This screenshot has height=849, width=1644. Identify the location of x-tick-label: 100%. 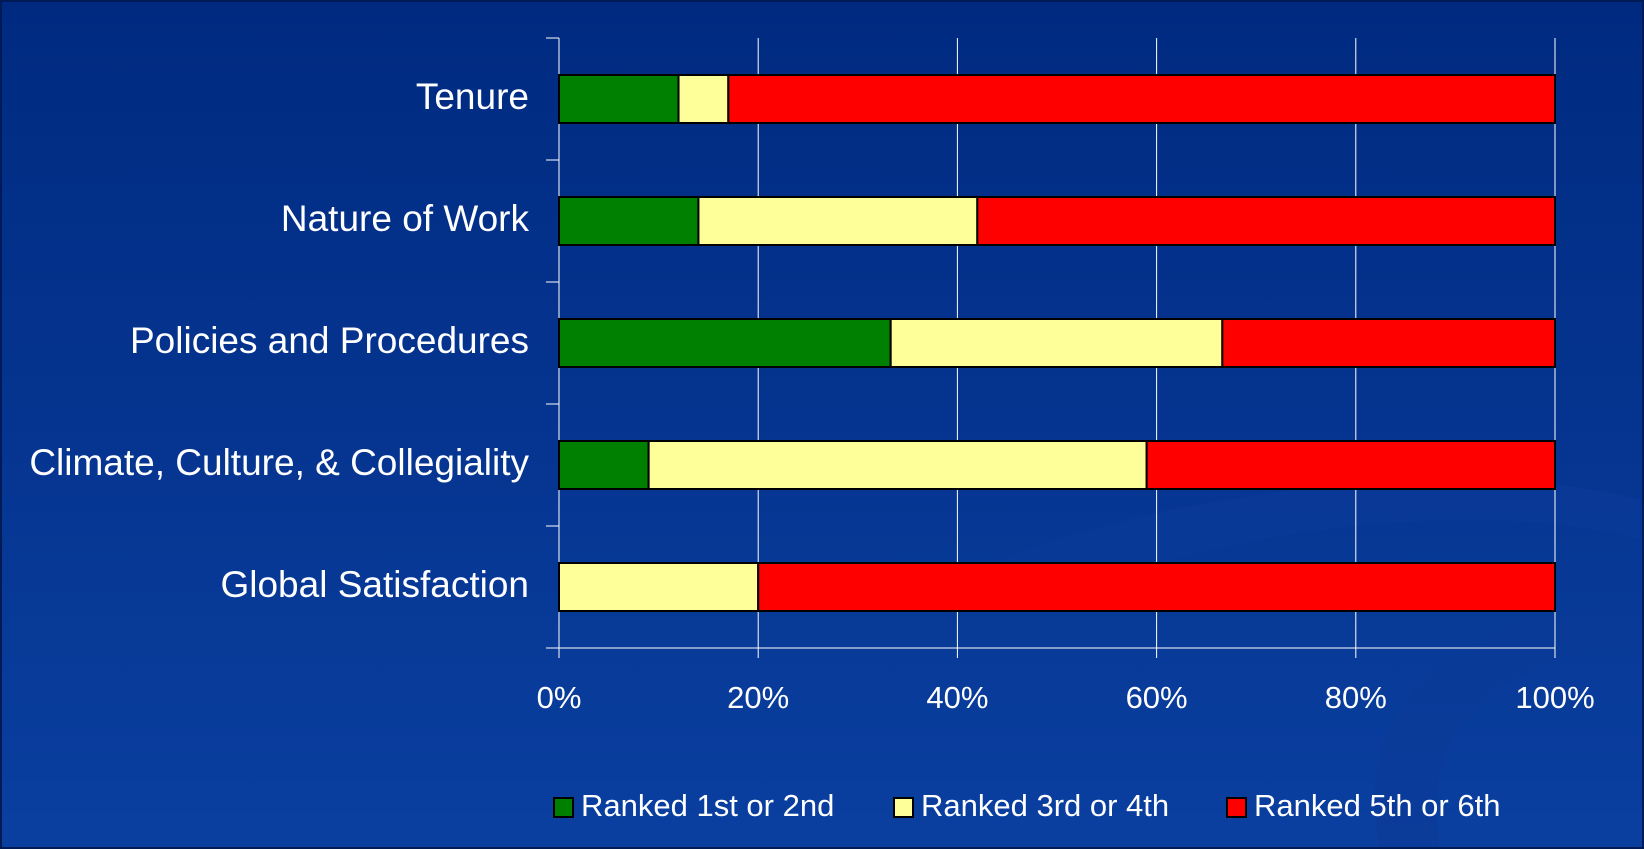
(1554, 697).